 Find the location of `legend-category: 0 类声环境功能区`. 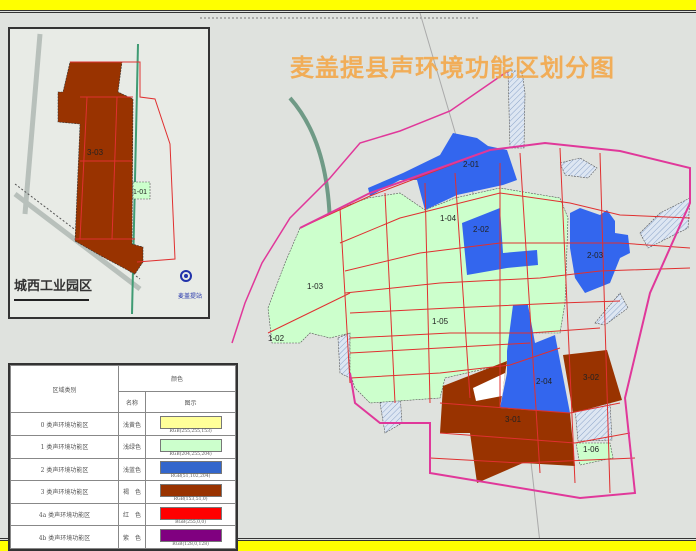

legend-category: 0 类声环境功能区 is located at coordinates (64, 424).